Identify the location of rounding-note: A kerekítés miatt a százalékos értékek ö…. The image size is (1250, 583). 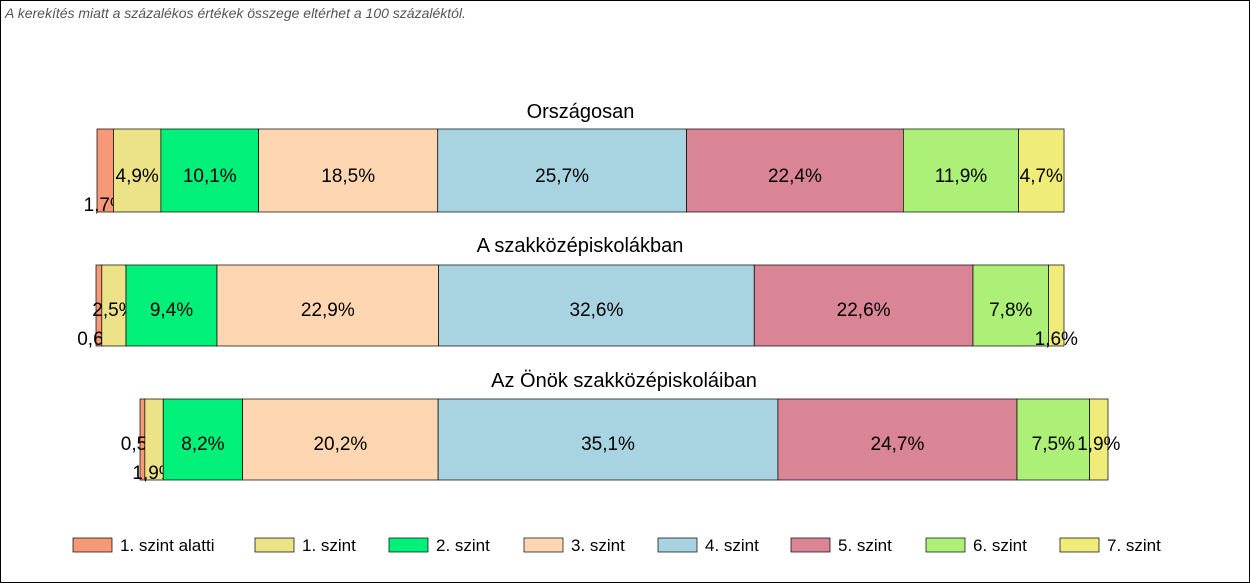
(235, 13).